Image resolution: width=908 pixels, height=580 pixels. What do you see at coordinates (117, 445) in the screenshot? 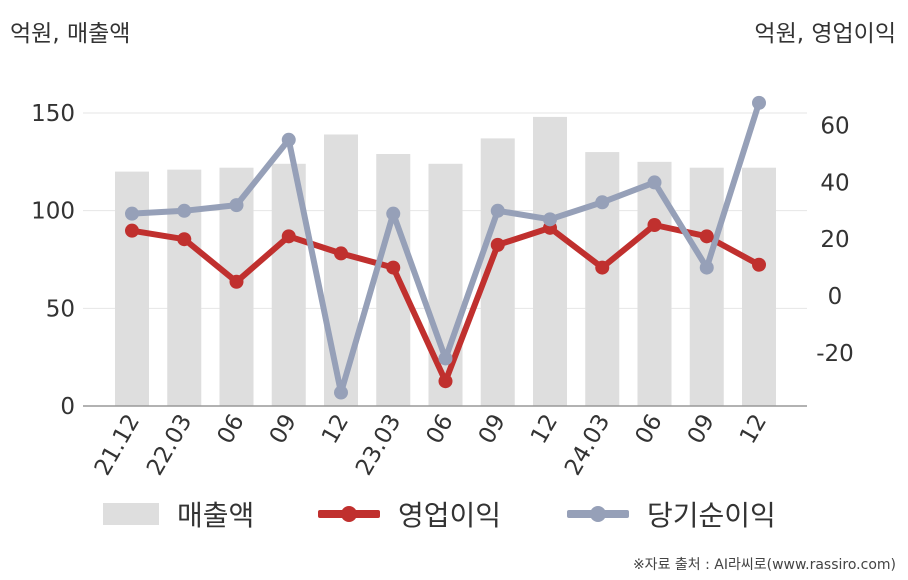
I see `x-tick-label: 21.12` at bounding box center [117, 445].